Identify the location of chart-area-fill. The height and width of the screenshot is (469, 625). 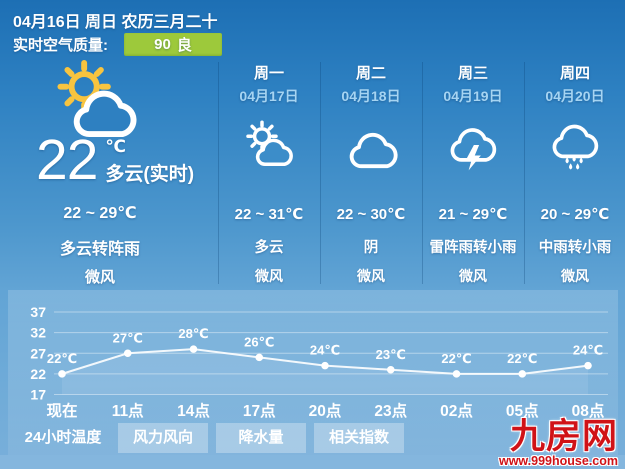
(325, 372).